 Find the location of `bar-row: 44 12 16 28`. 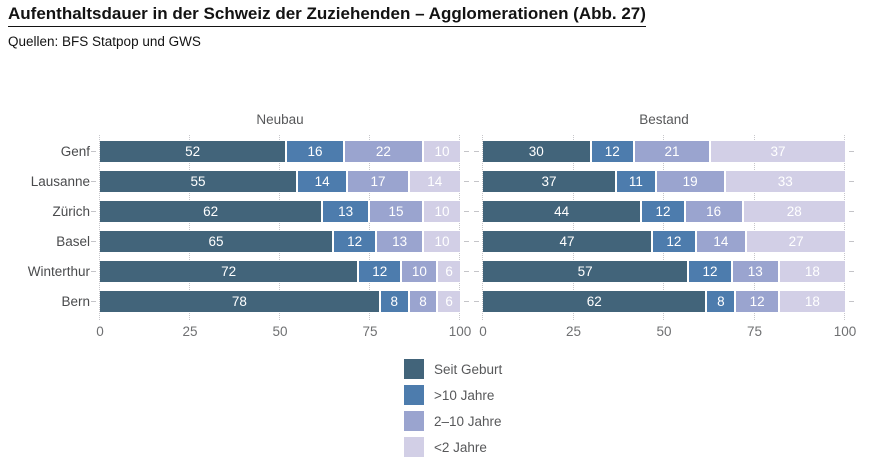

bar-row: 44 12 16 28 is located at coordinates (664, 211).